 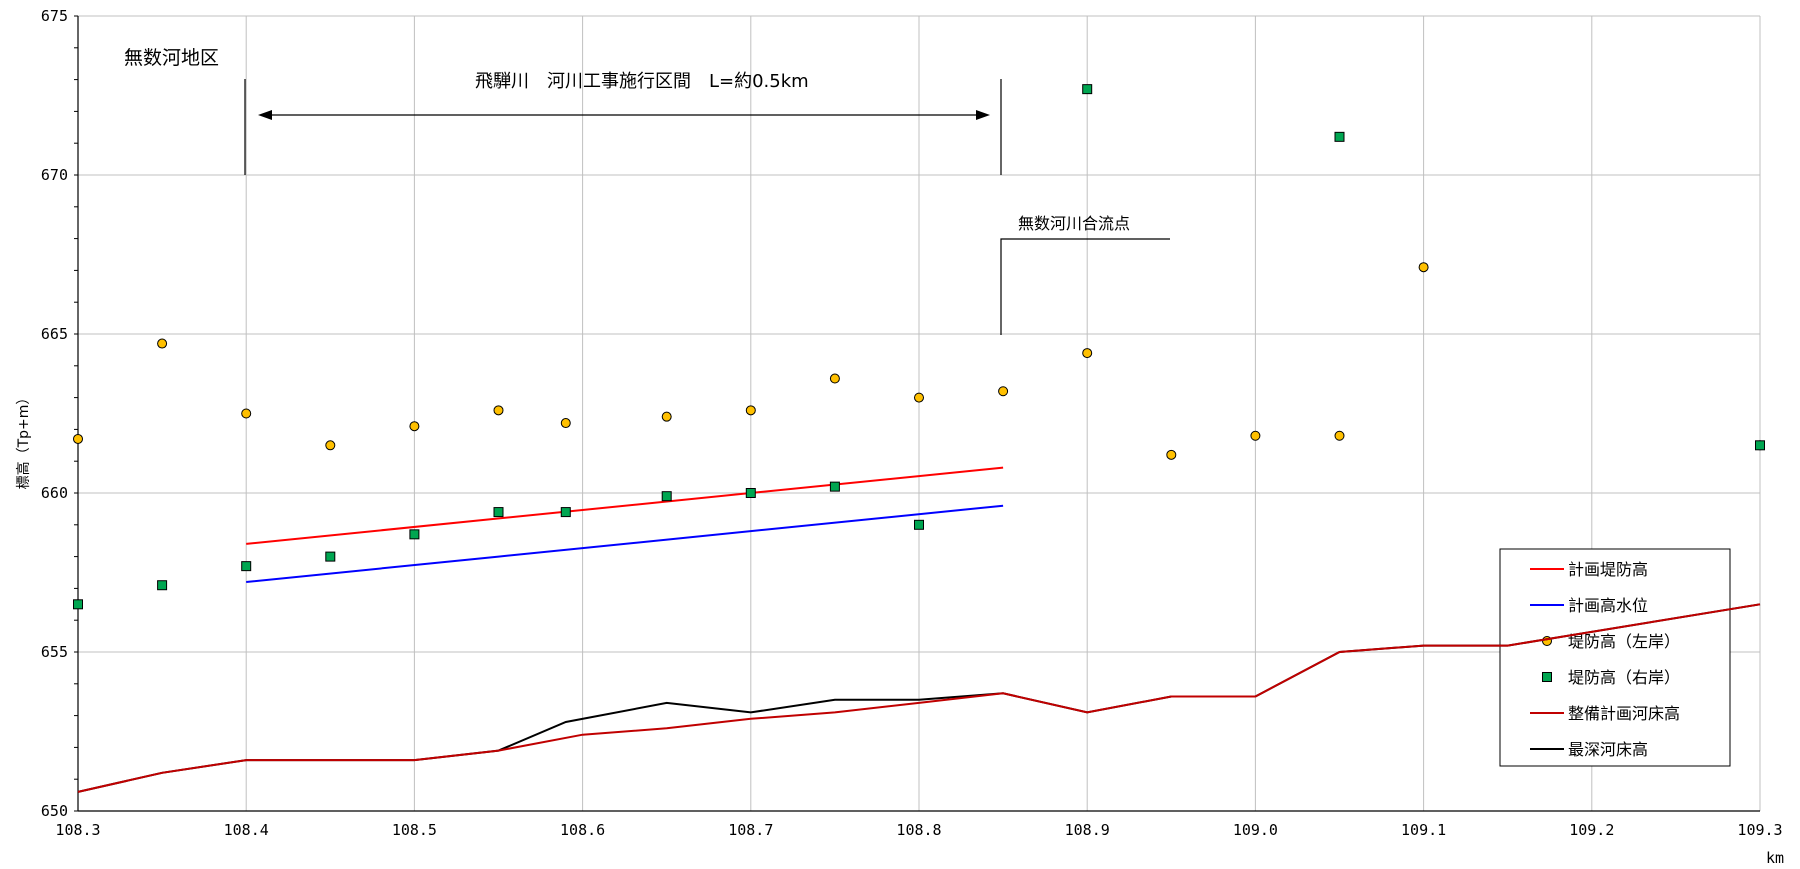 What do you see at coordinates (1087, 830) in the screenshot?
I see `x-tick-label: 108.9` at bounding box center [1087, 830].